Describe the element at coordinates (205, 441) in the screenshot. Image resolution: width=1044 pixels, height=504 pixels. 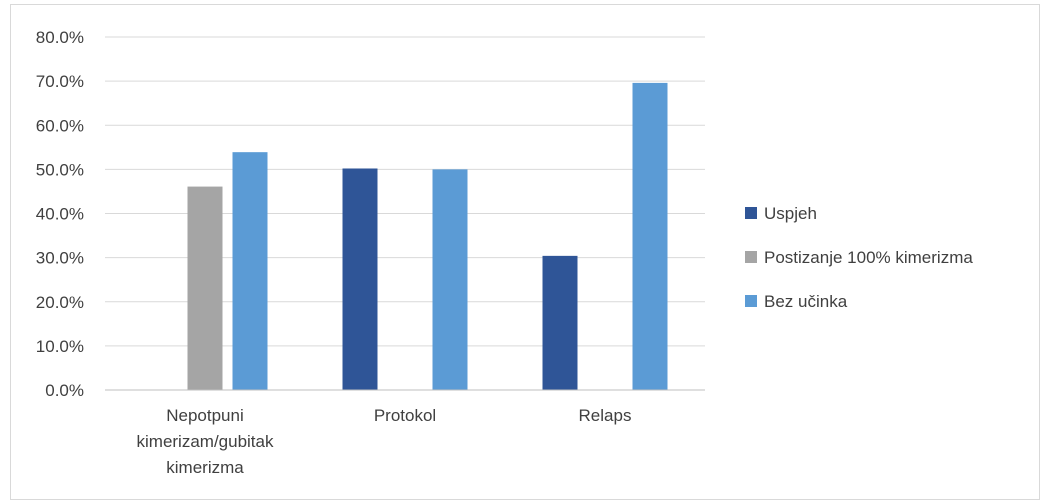
I see `x-tick-label: kimerizam/gubitak` at that location.